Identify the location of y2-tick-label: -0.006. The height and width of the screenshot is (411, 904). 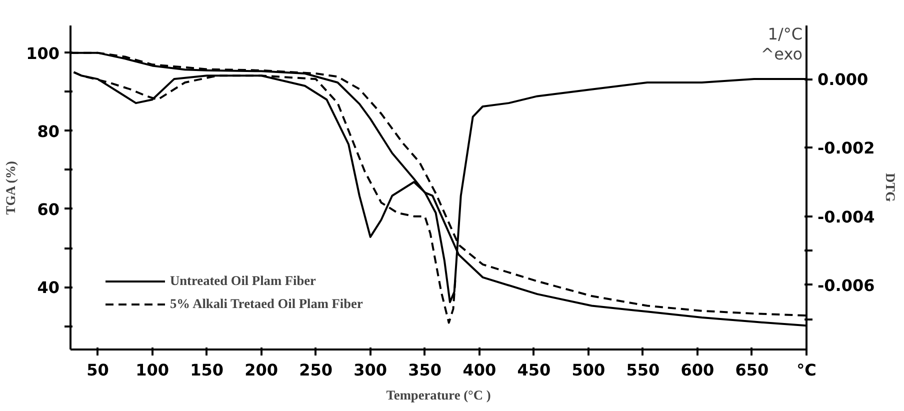
(846, 285).